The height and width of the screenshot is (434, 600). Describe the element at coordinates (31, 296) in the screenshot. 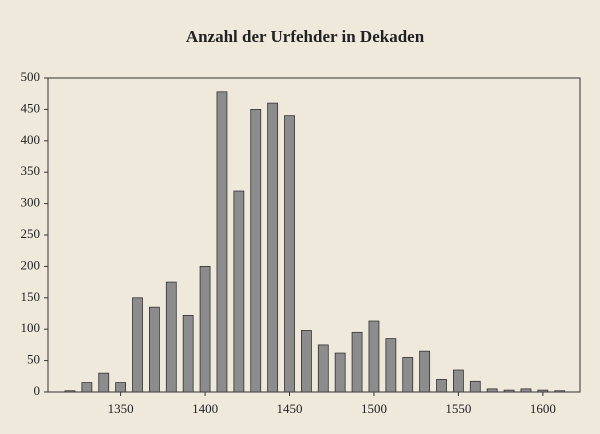

I see `y-tick-label: 150` at that location.